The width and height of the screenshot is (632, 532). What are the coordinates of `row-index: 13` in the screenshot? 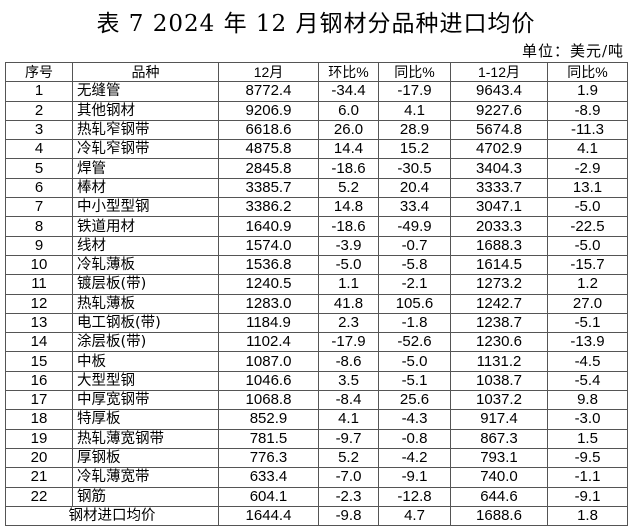 It's located at (39, 323).